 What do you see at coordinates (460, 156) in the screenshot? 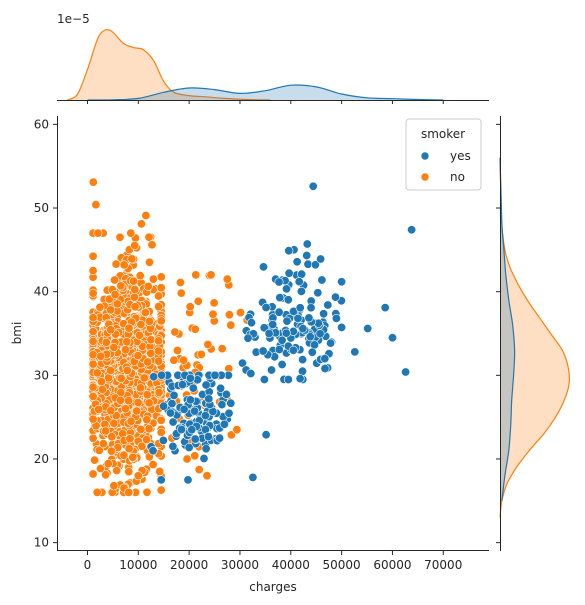
I see `legend-label-yes: yes` at bounding box center [460, 156].